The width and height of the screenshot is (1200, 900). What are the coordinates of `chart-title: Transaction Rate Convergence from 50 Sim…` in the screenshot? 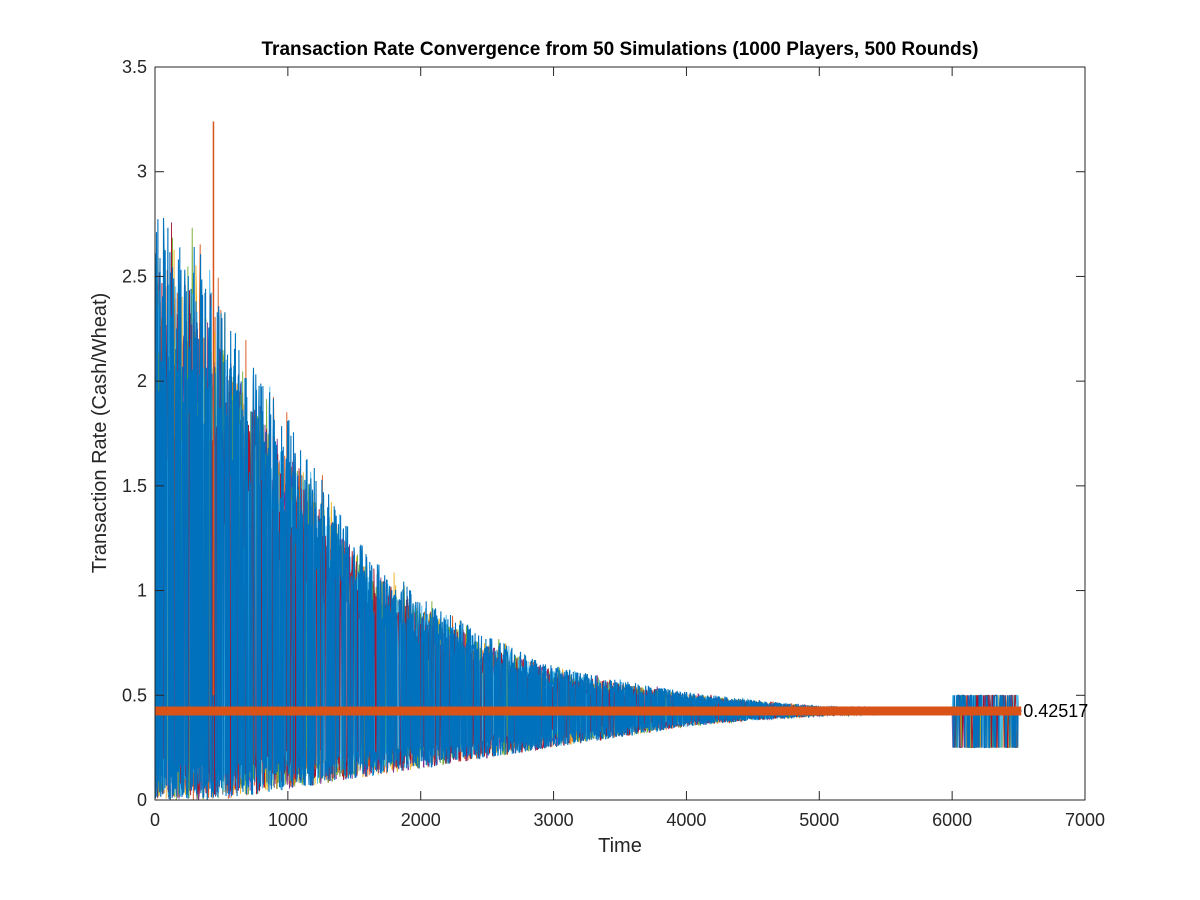 It's located at (620, 49).